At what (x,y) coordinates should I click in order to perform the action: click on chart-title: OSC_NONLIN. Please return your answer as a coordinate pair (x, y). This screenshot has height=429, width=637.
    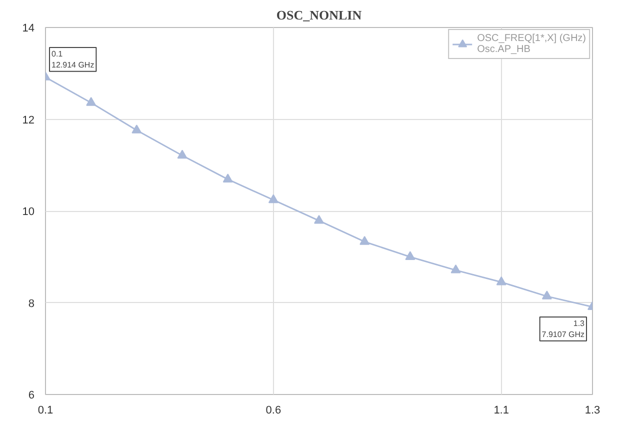
    Looking at the image, I should click on (319, 15).